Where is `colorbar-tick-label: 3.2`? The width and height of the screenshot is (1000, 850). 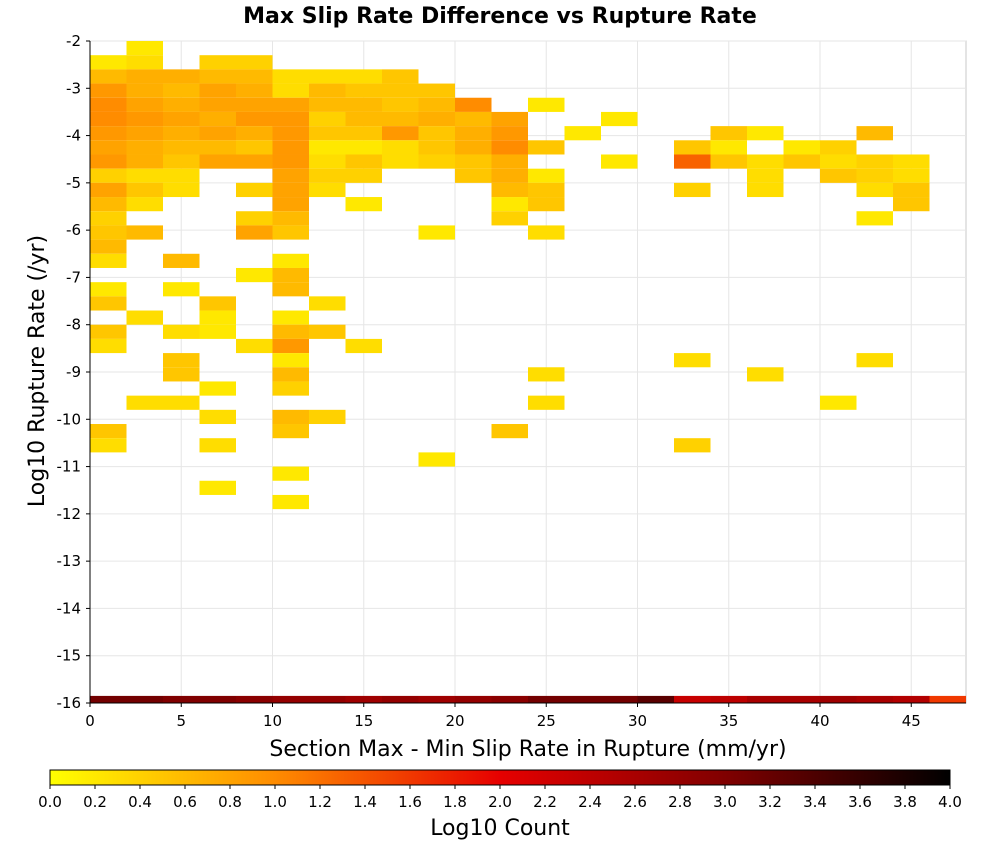
colorbar-tick-label: 3.2 is located at coordinates (770, 802).